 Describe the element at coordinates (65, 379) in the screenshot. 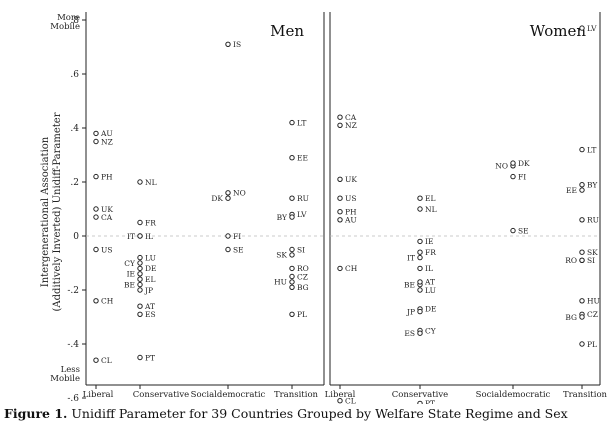

I see `y-bottom-label-2: Mobile` at that location.